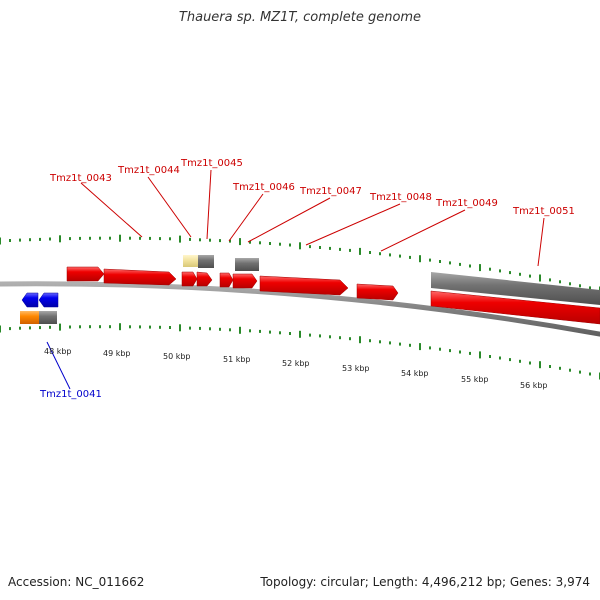 This screenshot has width=600, height=600. What do you see at coordinates (211, 163) in the screenshot?
I see `gene-label: Tmz1t_0045` at bounding box center [211, 163].